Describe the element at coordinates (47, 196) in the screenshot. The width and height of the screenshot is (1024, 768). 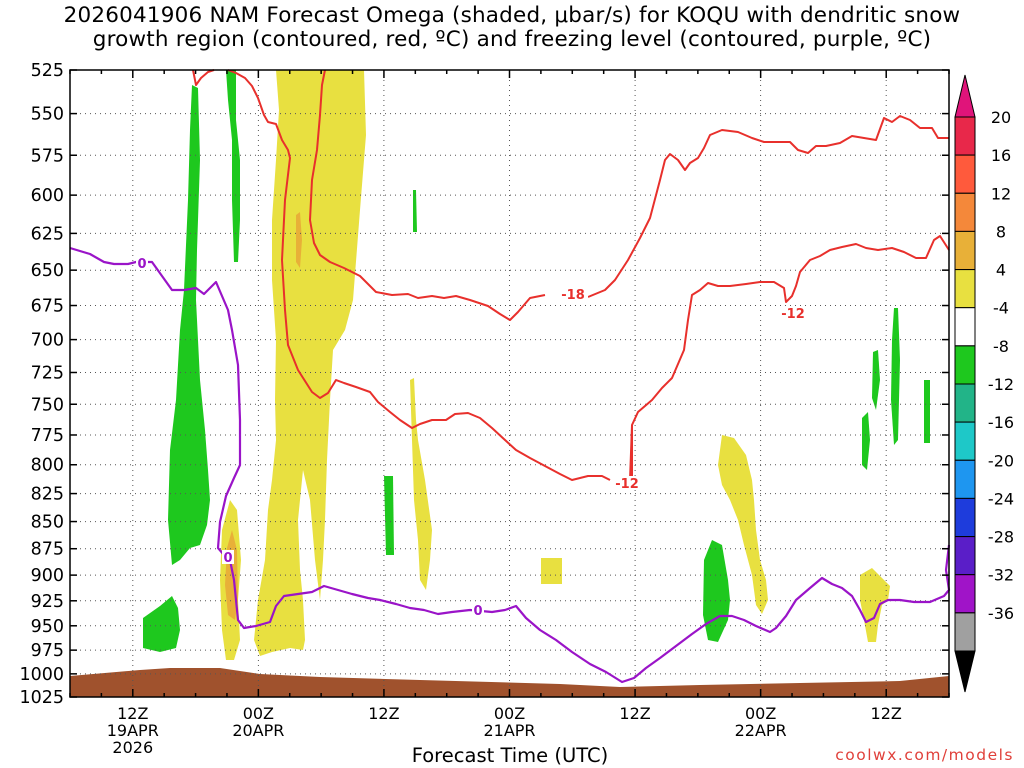
I see `y-tick-label: 600` at that location.